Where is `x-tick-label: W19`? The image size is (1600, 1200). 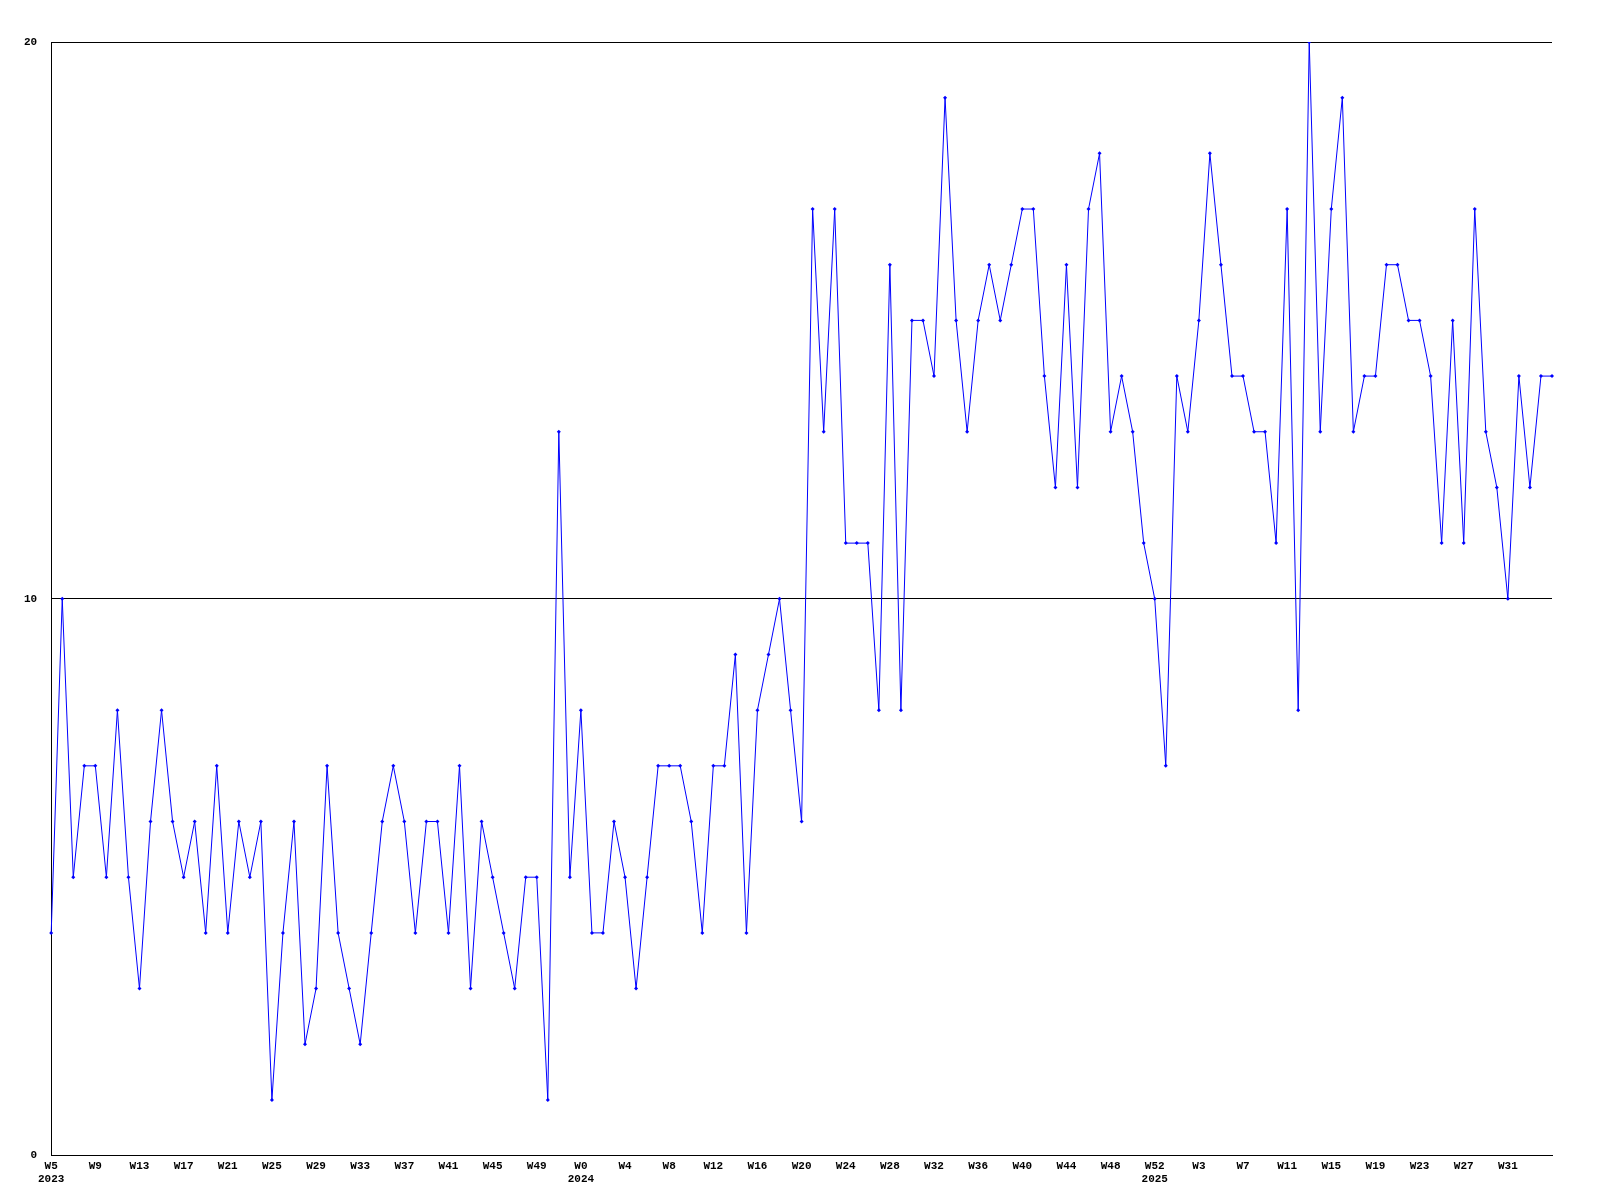 x-tick-label: W19 is located at coordinates (1375, 1165).